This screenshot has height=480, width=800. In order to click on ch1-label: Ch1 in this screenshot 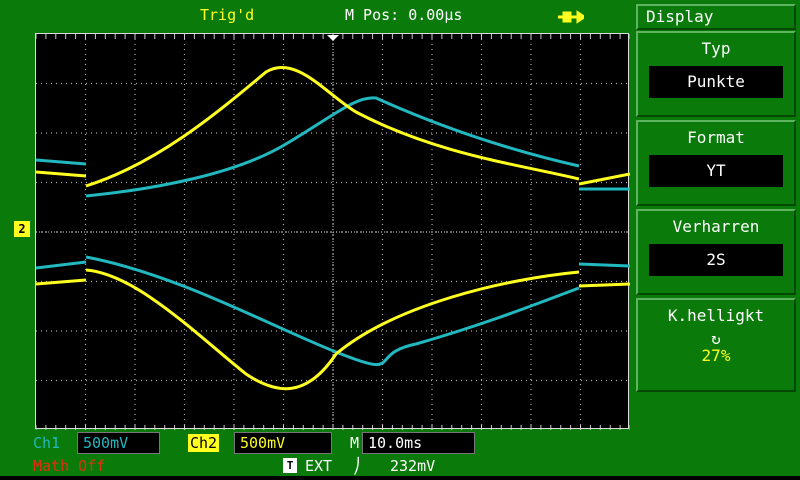, I will do `click(47, 443)`.